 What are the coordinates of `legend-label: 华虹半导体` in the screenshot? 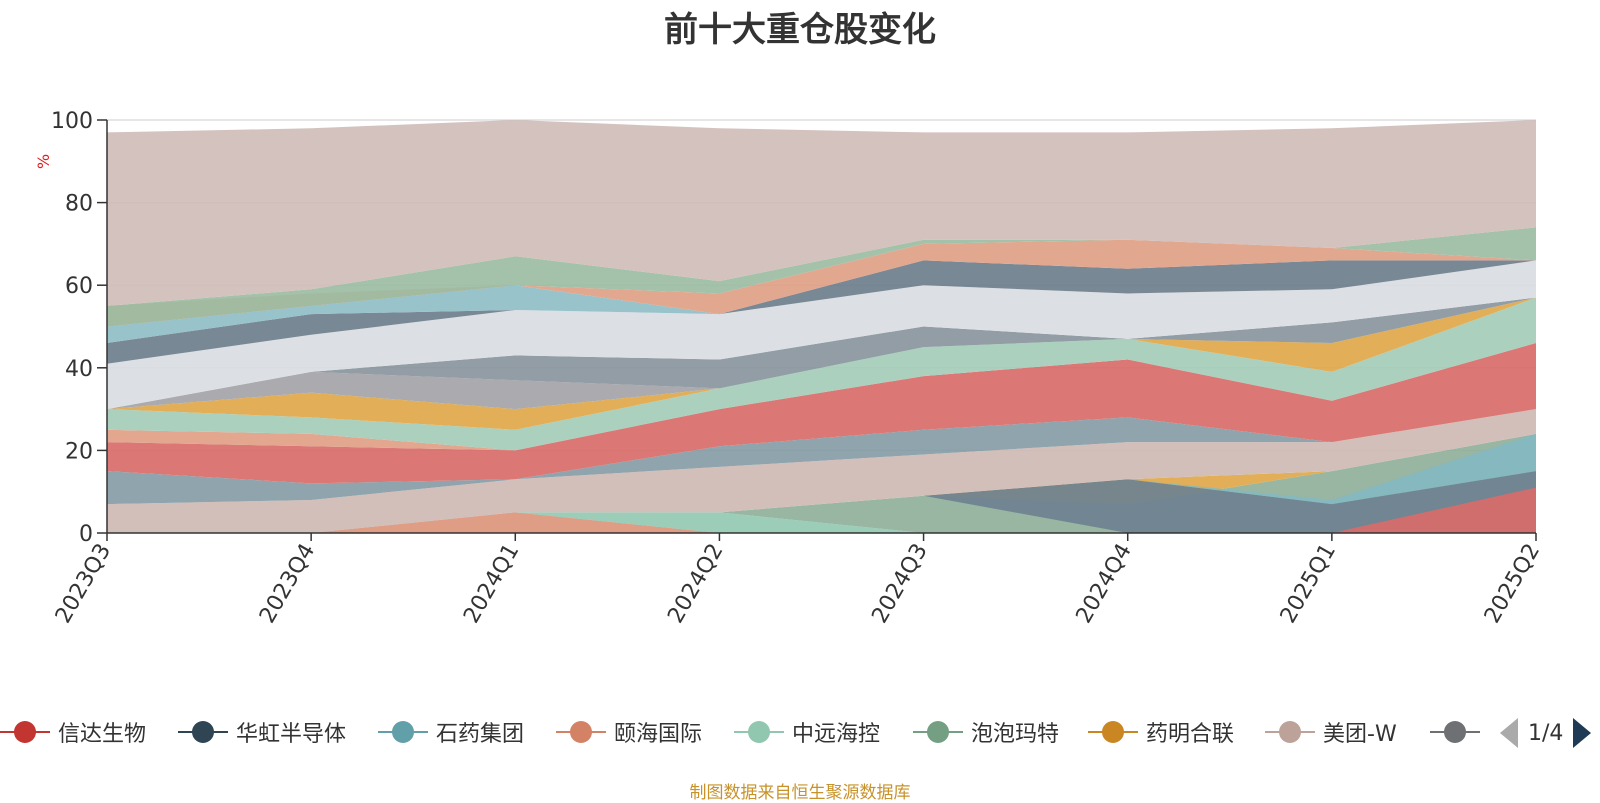 It's located at (291, 734).